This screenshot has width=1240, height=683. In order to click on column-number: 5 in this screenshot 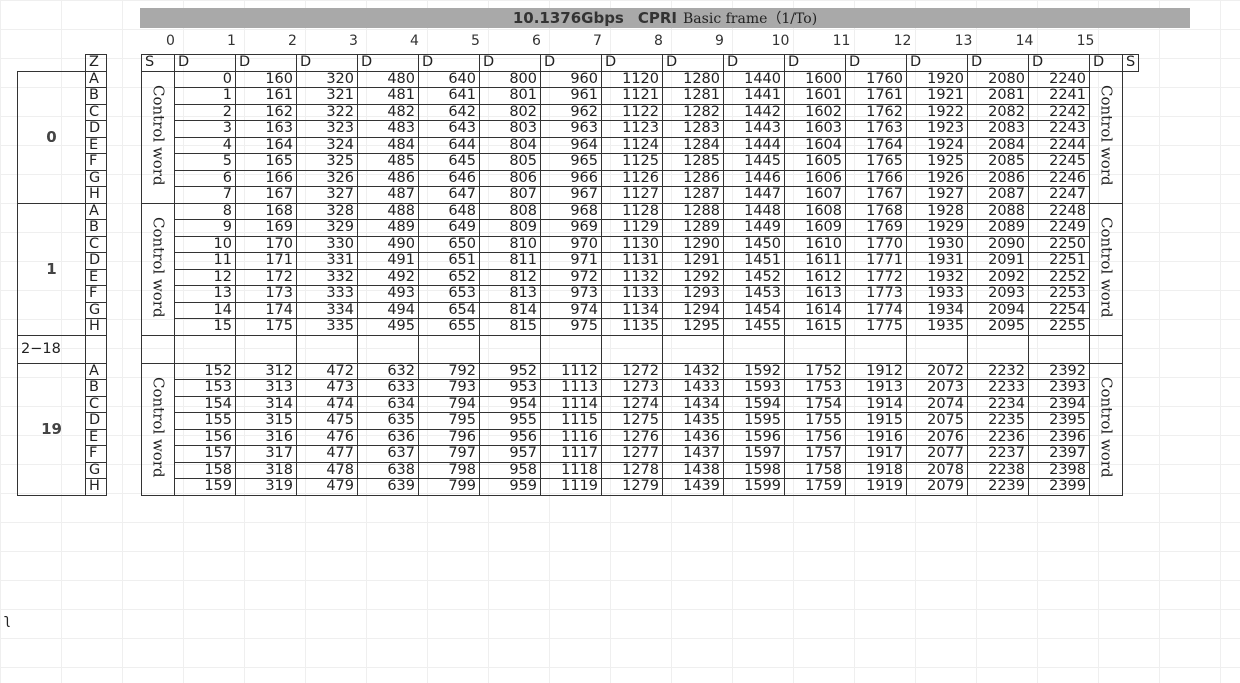, I will do `click(475, 41)`.